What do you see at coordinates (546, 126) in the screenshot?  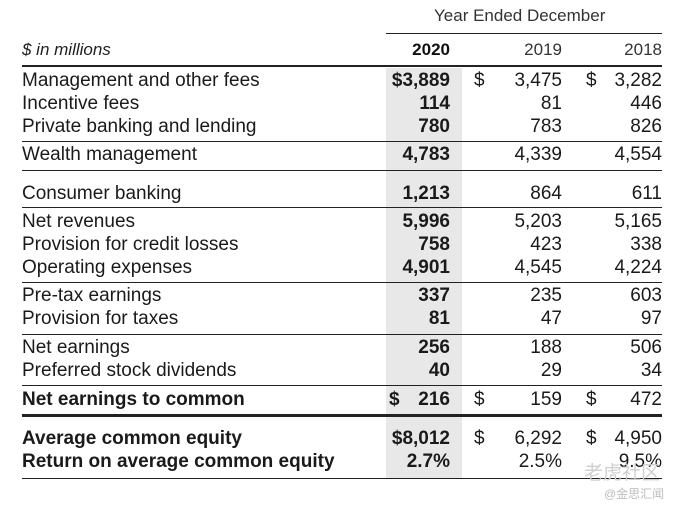 I see `value-2019: 783` at bounding box center [546, 126].